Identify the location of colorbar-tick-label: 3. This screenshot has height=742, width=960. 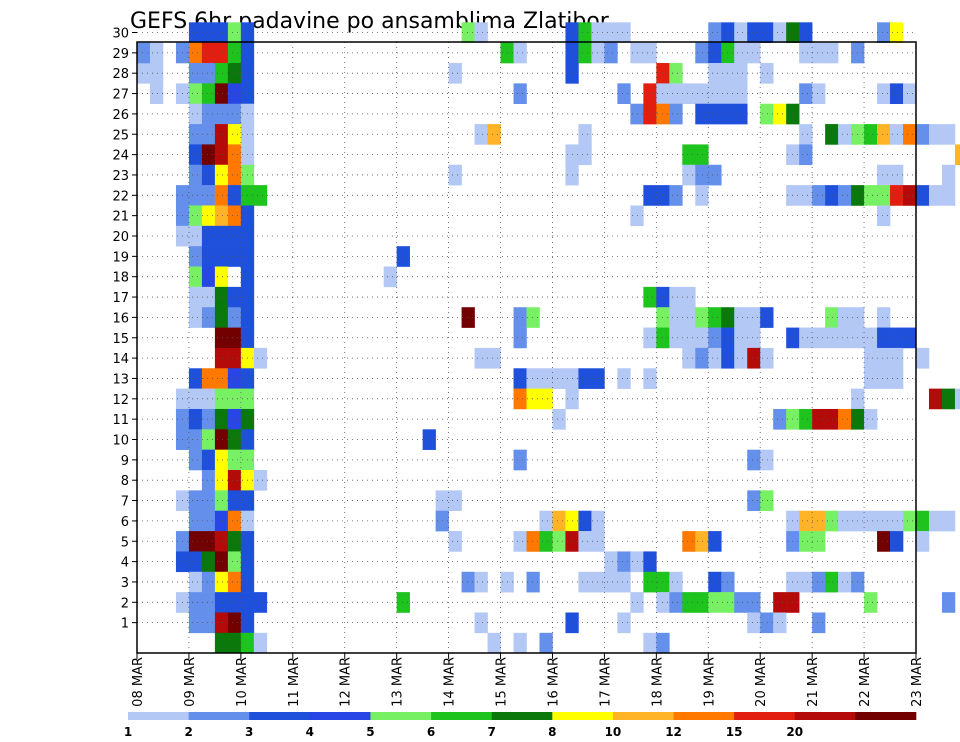
(249, 732).